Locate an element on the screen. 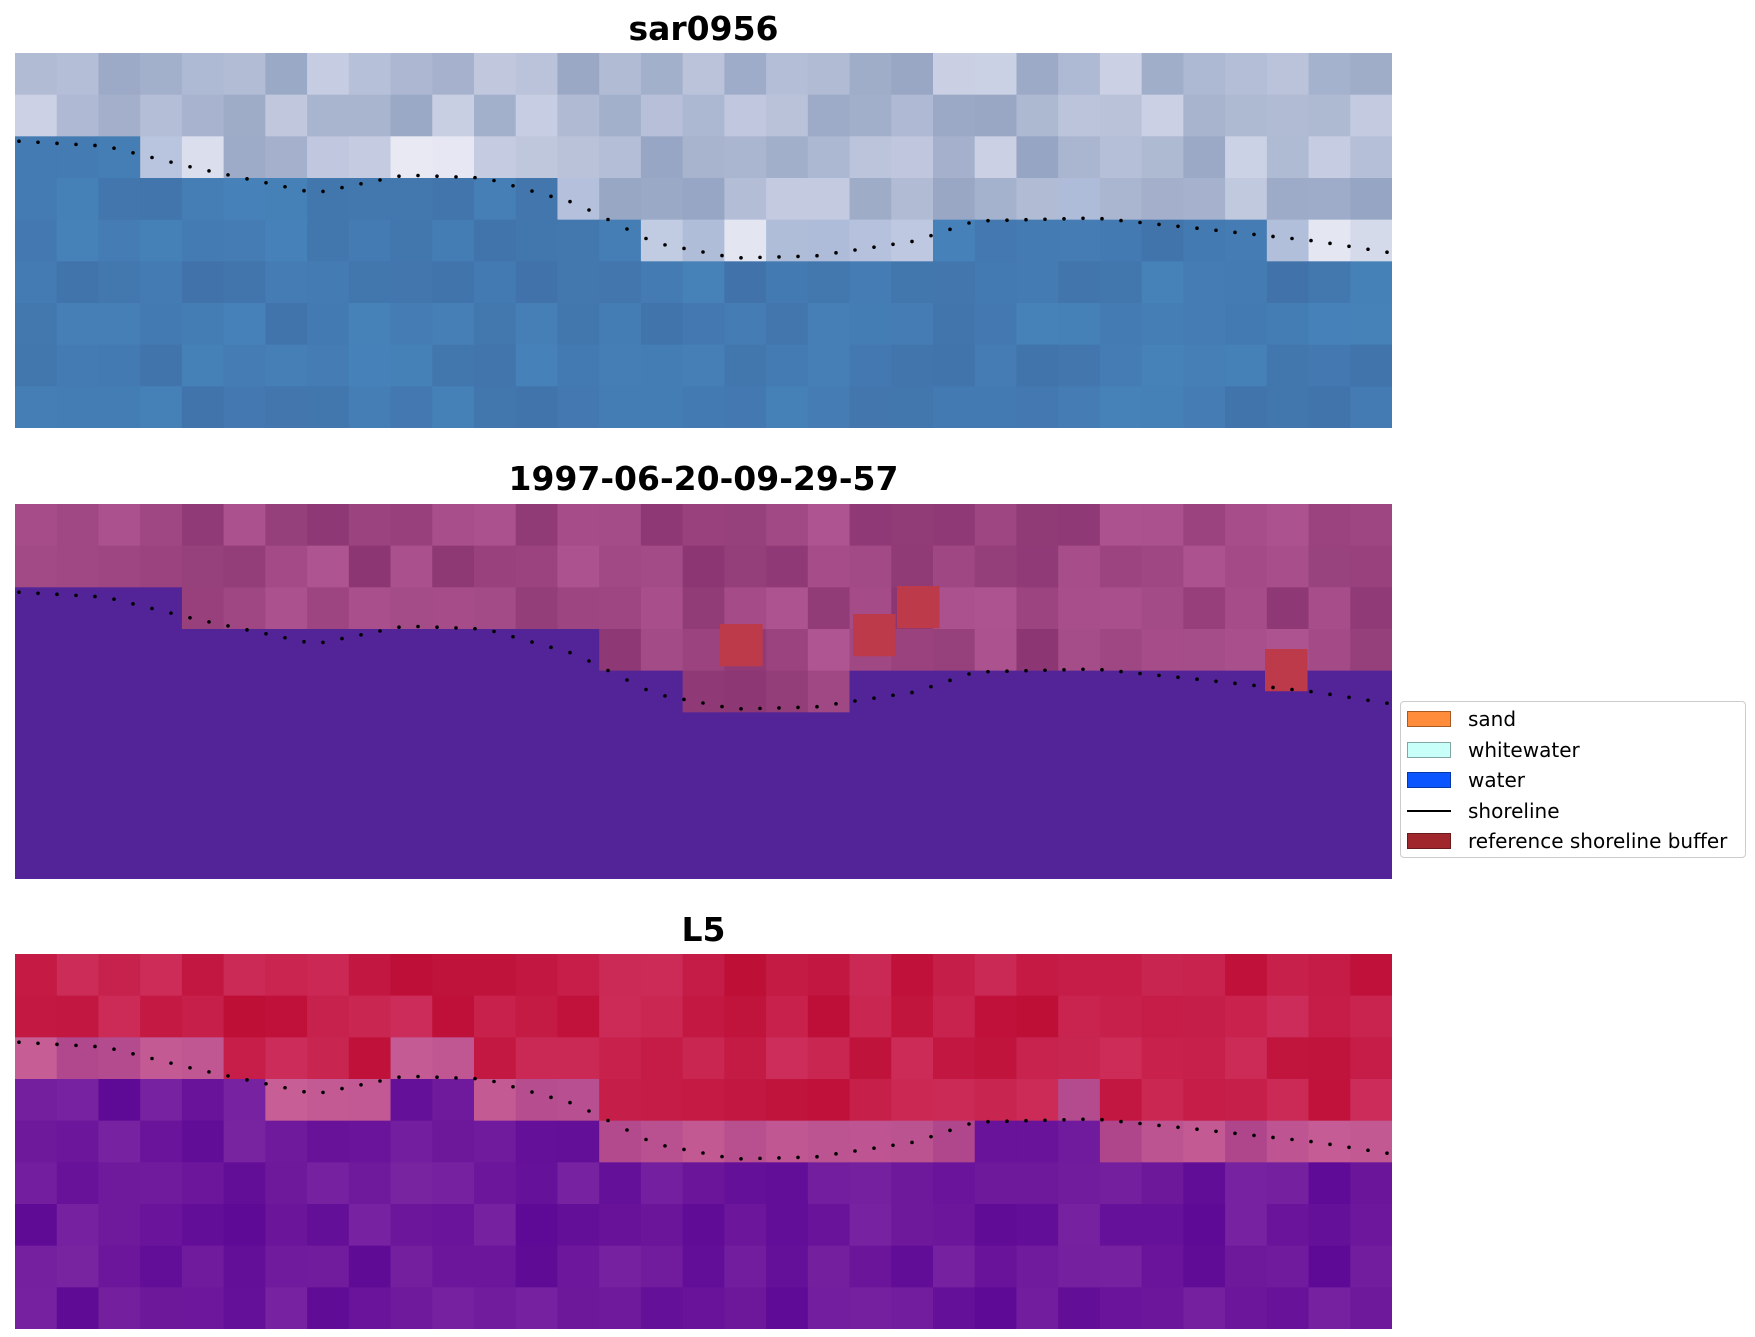 The height and width of the screenshot is (1337, 1755). panel-title-2: 1997-06-20-09-29-57 is located at coordinates (703, 478).